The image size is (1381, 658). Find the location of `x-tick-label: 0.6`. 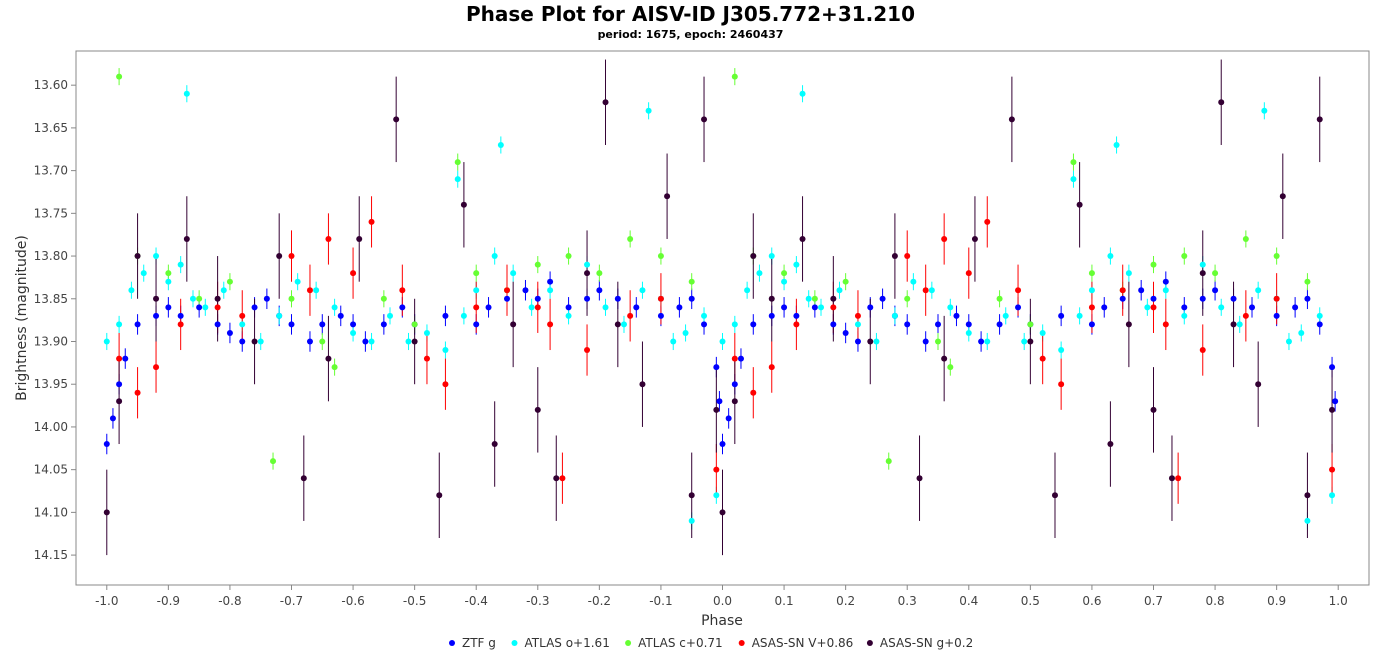

x-tick-label: 0.6 is located at coordinates (1091, 601).